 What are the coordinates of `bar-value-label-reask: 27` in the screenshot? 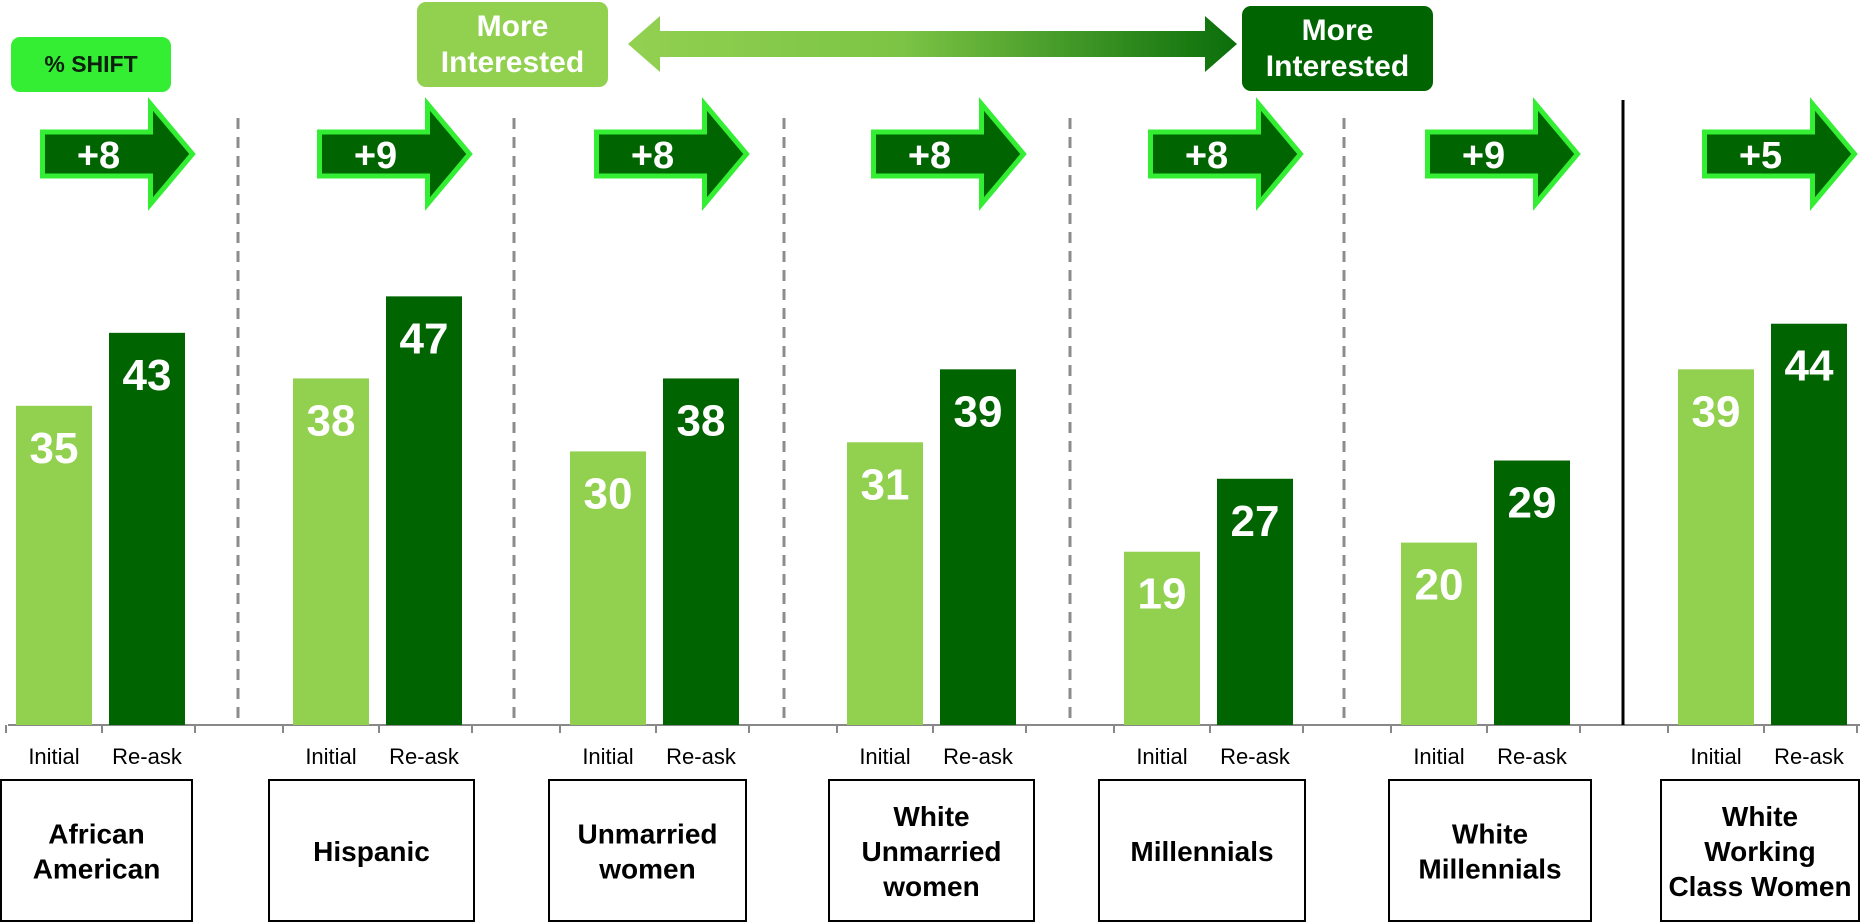 It's located at (1255, 521).